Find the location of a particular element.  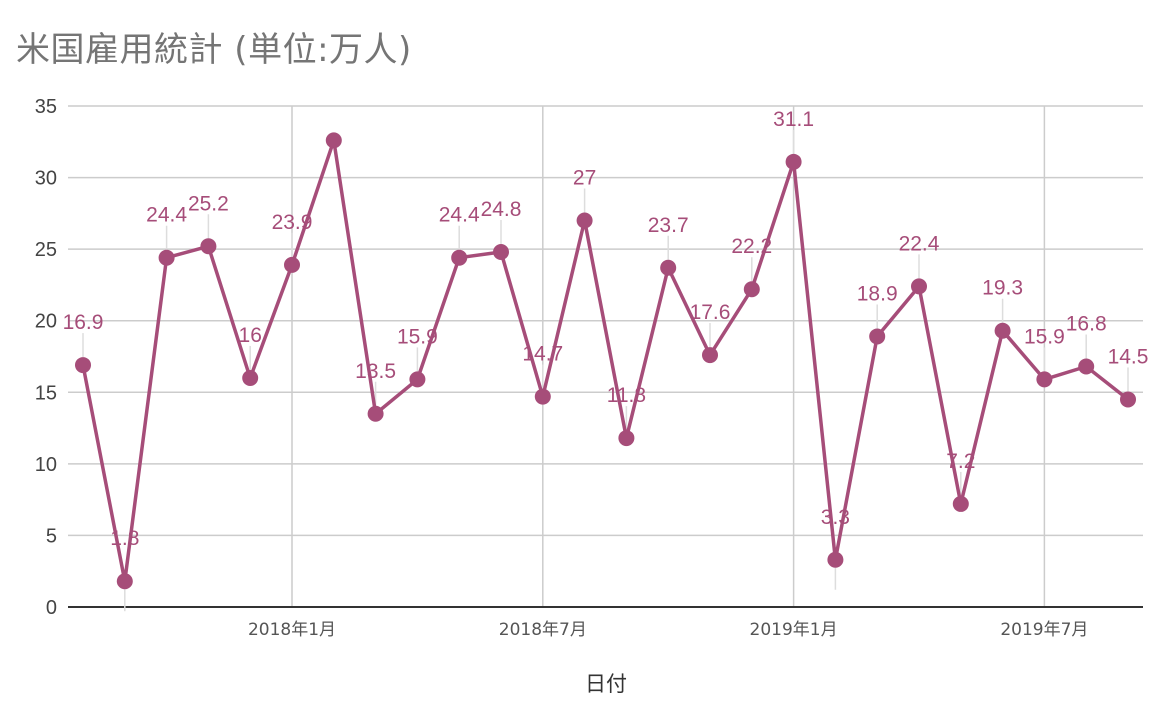

data-label: 16.8 is located at coordinates (1086, 324).